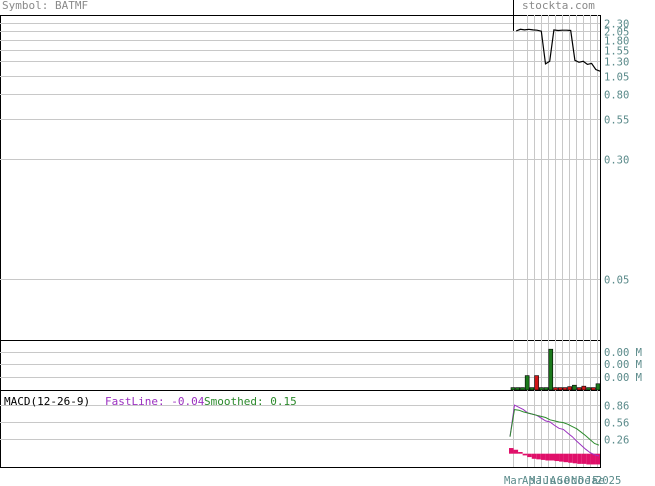 This screenshot has height=486, width=655. What do you see at coordinates (616, 281) in the screenshot?
I see `price-axis-tick-label: 0.05` at bounding box center [616, 281].